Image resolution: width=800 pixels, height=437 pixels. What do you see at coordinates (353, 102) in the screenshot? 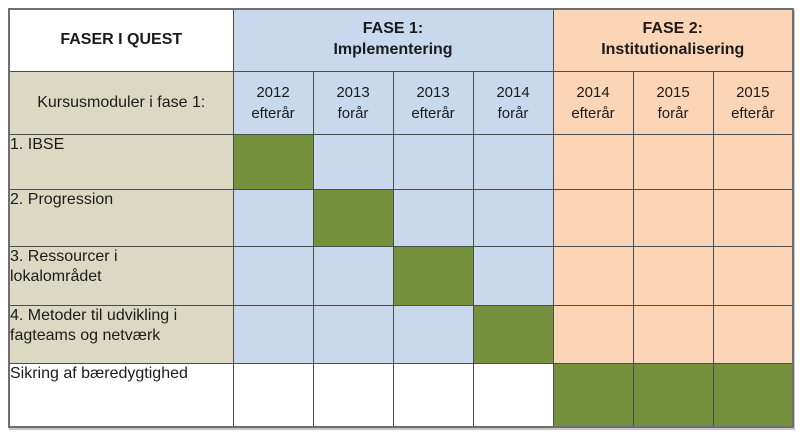
I see `column-header-2013-forår: 2013 forår` at bounding box center [353, 102].